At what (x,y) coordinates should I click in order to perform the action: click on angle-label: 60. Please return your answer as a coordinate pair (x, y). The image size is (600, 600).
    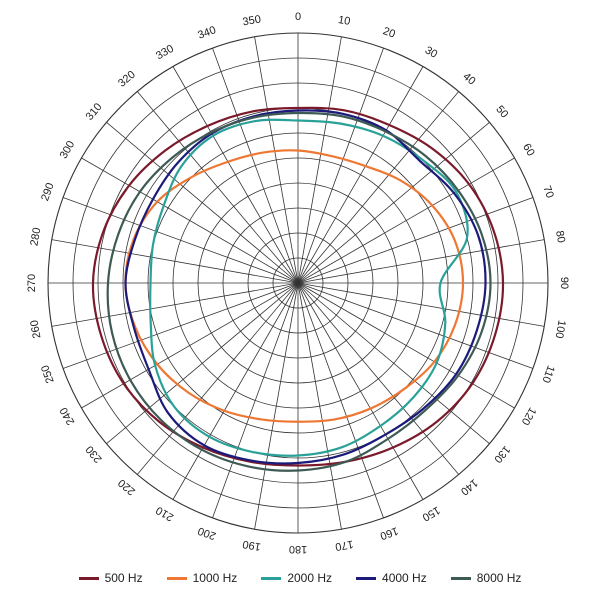
    Looking at the image, I should click on (528, 150).